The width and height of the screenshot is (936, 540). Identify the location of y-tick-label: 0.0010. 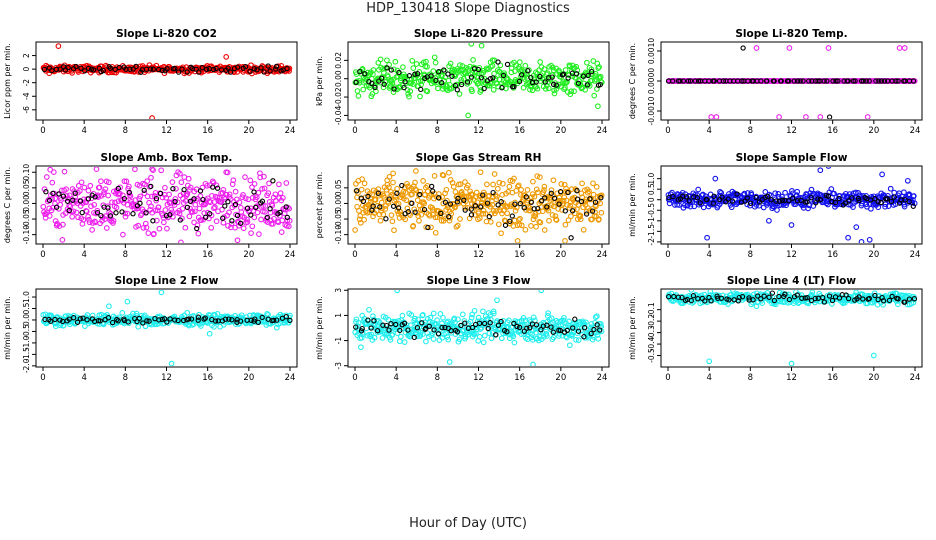
(651, 51).